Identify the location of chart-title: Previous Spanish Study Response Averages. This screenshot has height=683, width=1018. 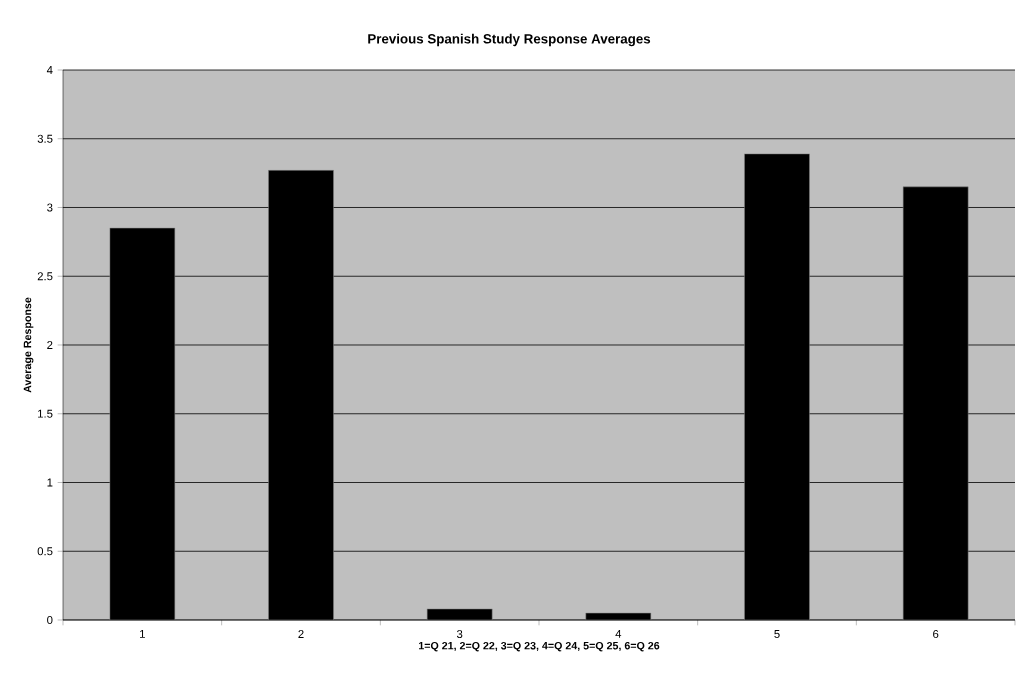
(509, 40).